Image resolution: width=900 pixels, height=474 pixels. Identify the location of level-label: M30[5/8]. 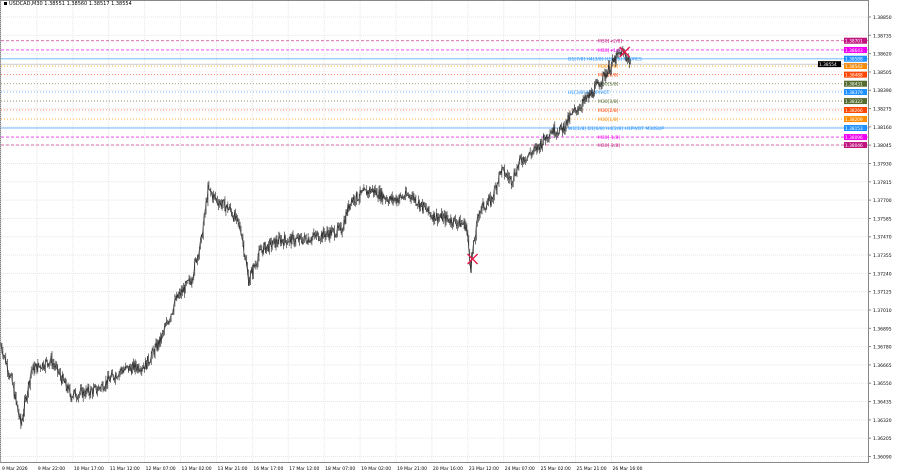
(608, 85).